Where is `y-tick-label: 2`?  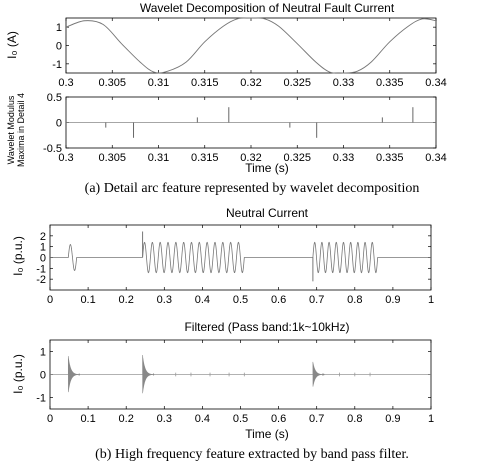
y-tick-label: 2 is located at coordinates (43, 237).